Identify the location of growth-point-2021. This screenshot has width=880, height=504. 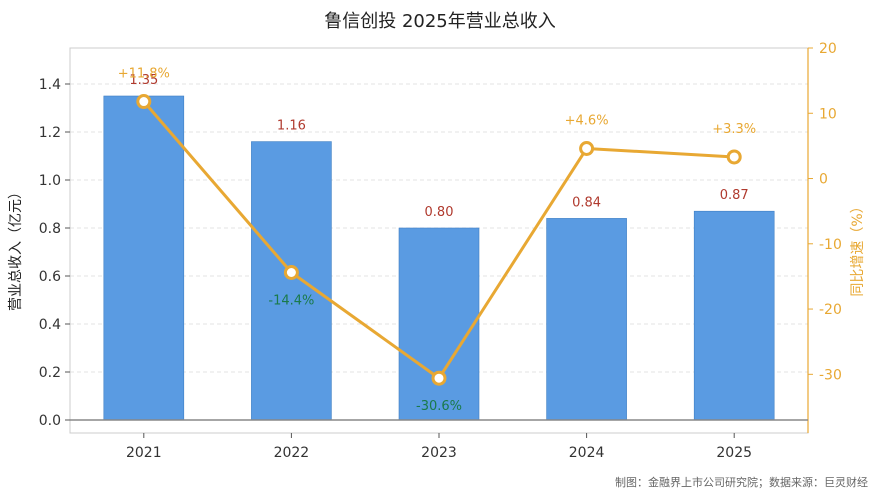
(144, 102).